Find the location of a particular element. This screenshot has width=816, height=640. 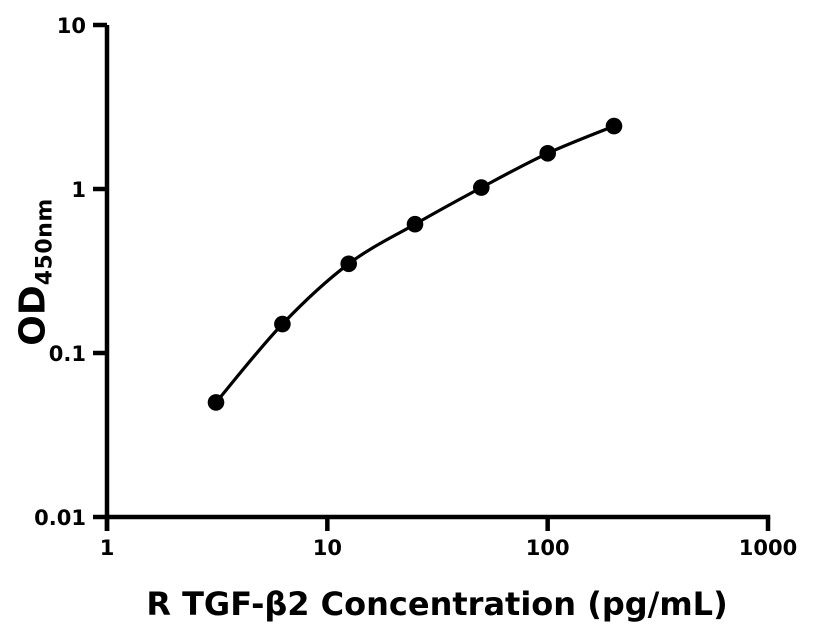

x-tick-label: 1000 is located at coordinates (768, 548).